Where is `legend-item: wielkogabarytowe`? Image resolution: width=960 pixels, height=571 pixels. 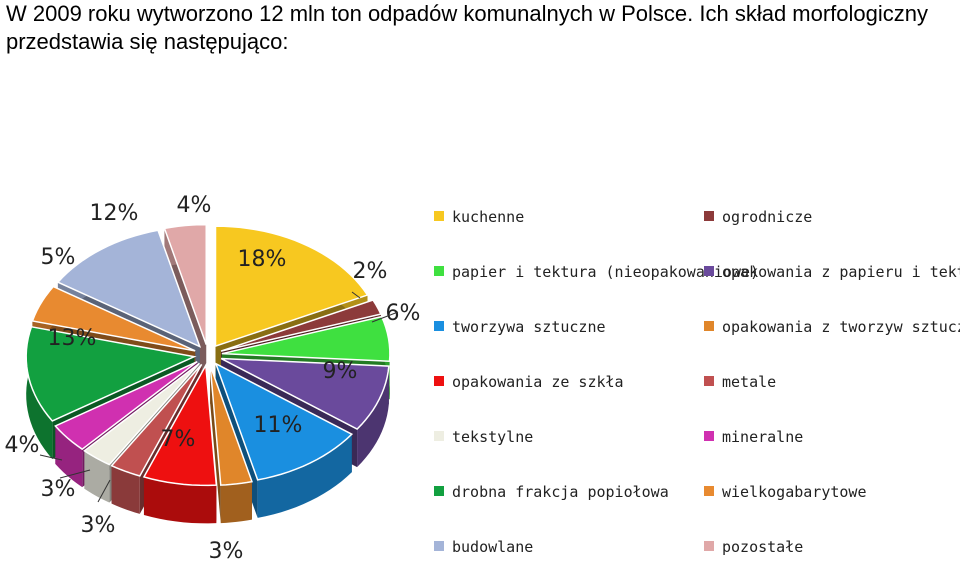 legend-item: wielkogabarytowe is located at coordinates (785, 492).